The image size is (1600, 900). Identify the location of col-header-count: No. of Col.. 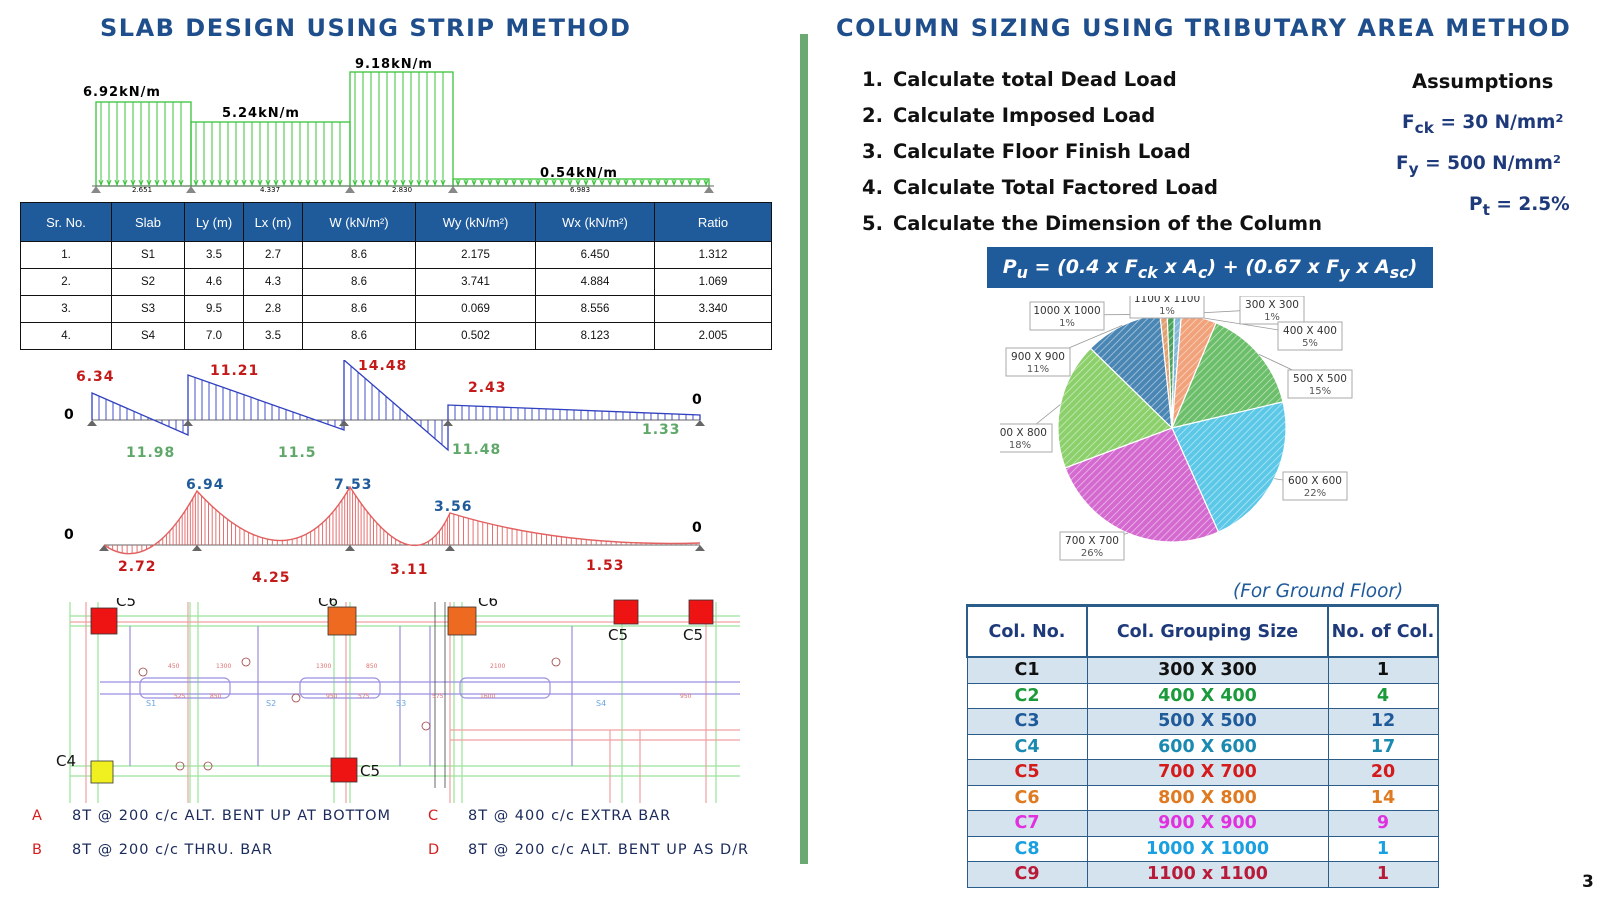
(1383, 631).